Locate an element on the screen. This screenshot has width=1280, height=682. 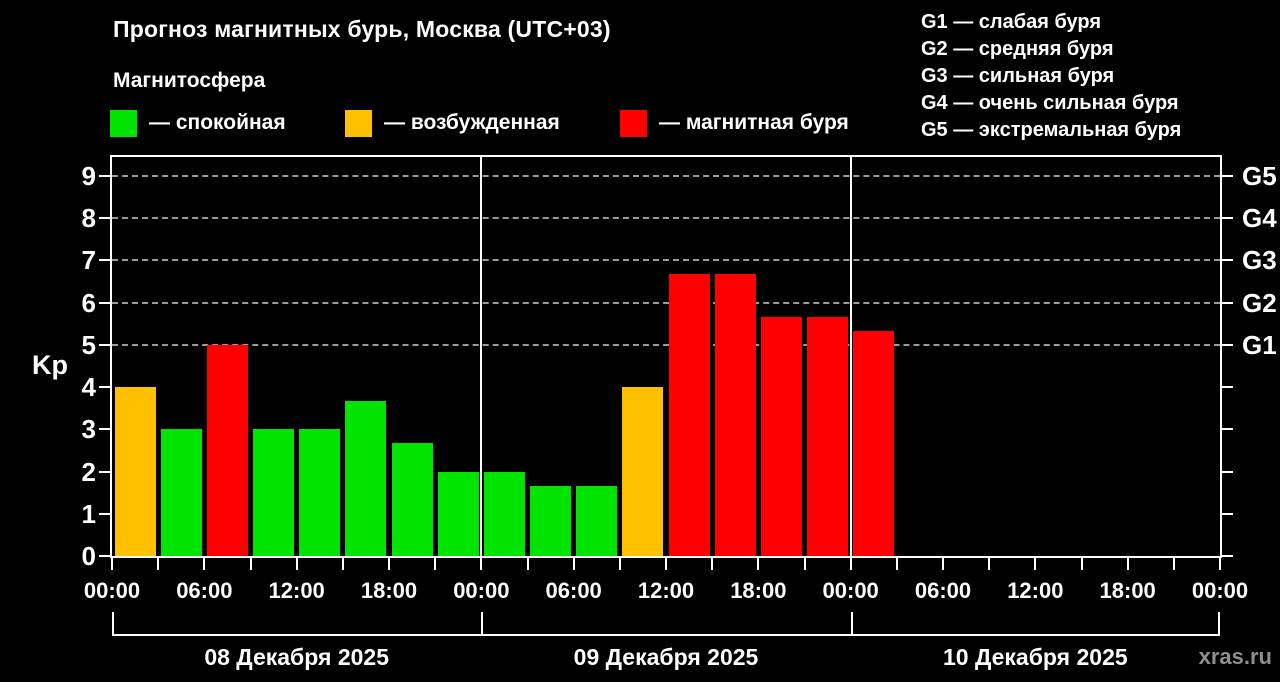
day-bracket-line is located at coordinates (666, 635).